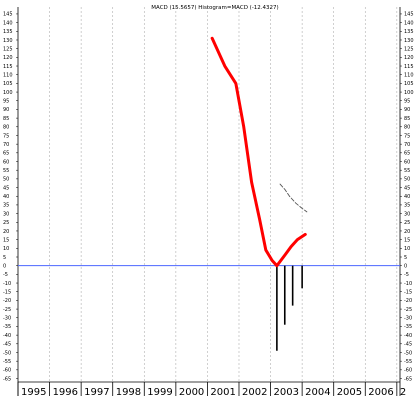 Image resolution: width=420 pixels, height=400 pixels. I want to click on y-tick-label-left: -40, so click(7, 336).